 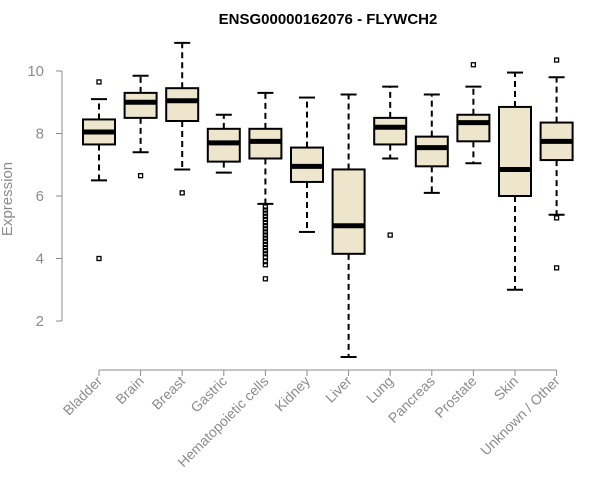 I want to click on x-tick-label: Prostate, so click(x=455, y=397).